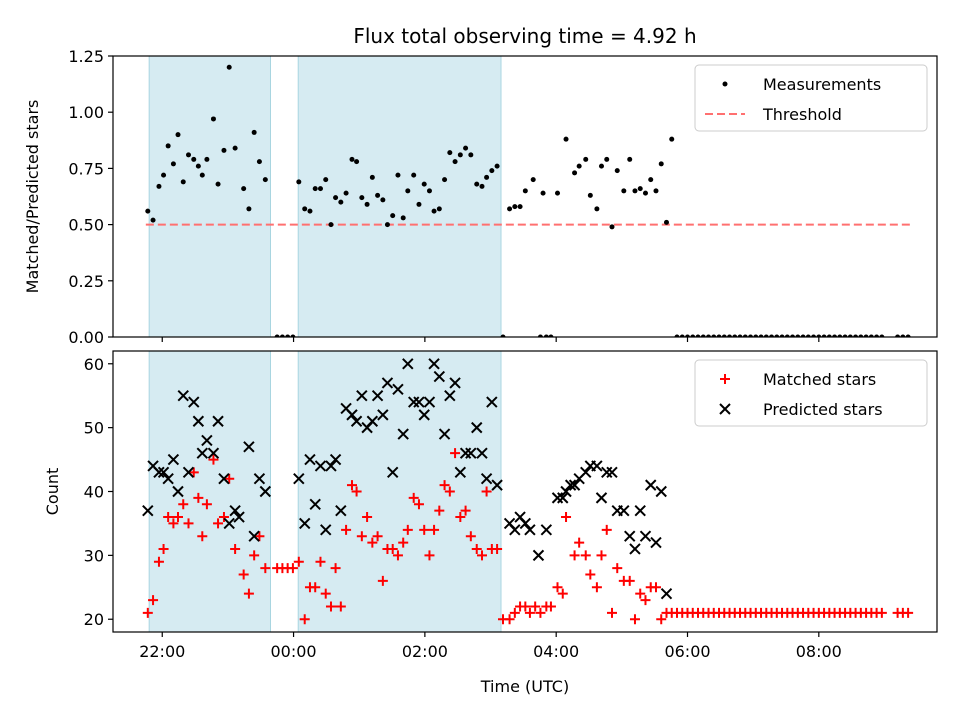 This screenshot has width=960, height=720. Describe the element at coordinates (399, 491) in the screenshot. I see `observing-interval-shade` at that location.